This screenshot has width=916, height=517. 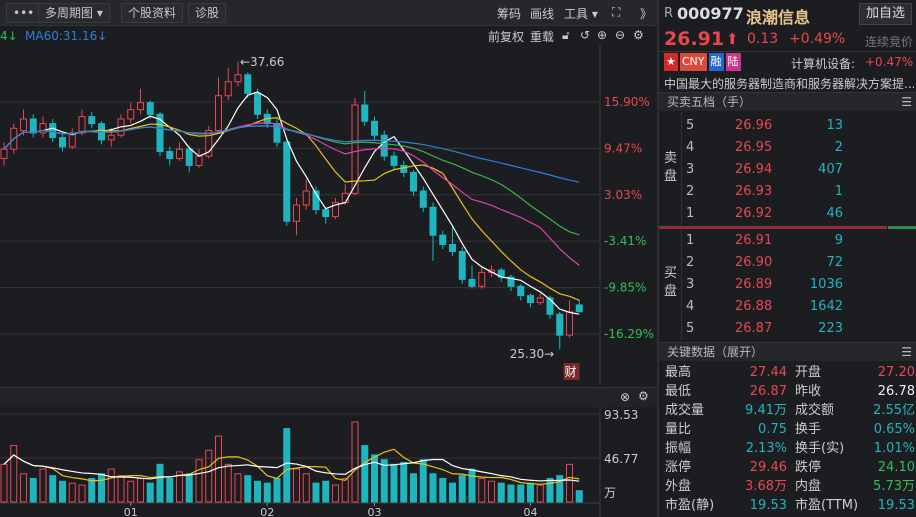 What do you see at coordinates (754, 328) in the screenshot?
I see `level-price: 26.87` at bounding box center [754, 328].